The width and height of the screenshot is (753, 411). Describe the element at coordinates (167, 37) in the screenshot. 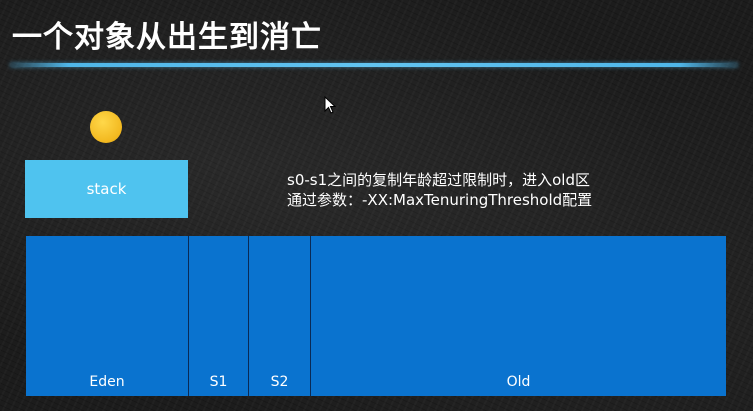

I see `slide-title: 一个对象从出生到消亡` at that location.